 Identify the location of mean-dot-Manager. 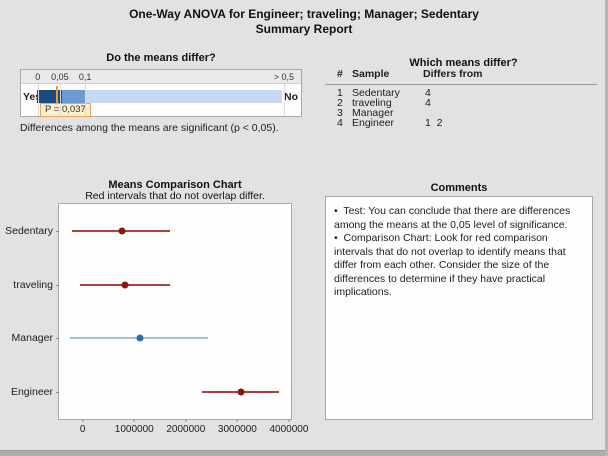
(140, 338).